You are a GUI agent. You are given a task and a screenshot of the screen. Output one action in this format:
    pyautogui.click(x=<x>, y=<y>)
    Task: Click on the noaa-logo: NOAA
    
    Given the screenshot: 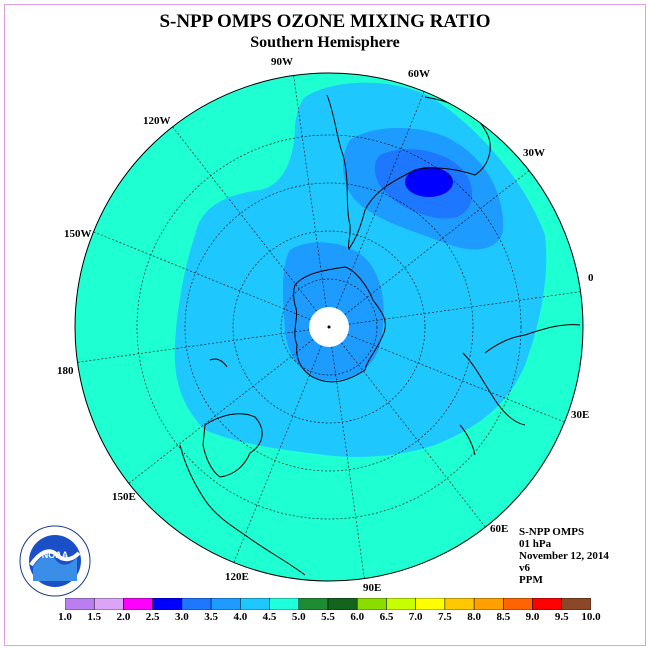 What is the action you would take?
    pyautogui.click(x=55, y=561)
    